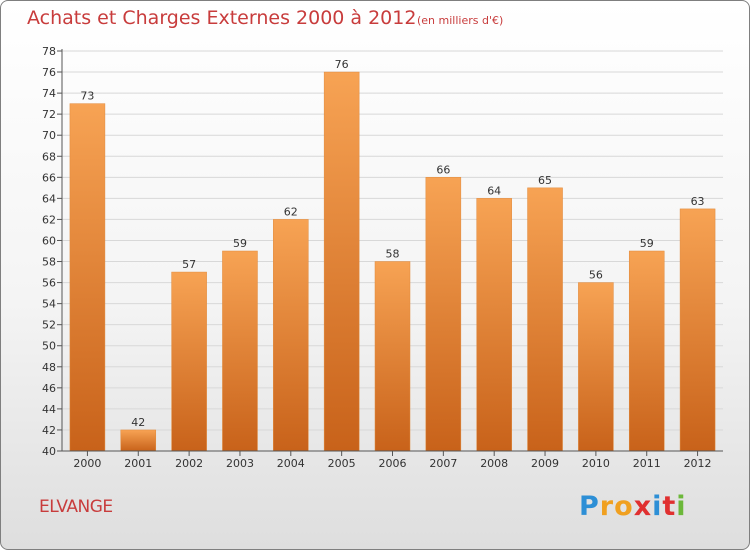  I want to click on y-tick-label: 52, so click(49, 325).